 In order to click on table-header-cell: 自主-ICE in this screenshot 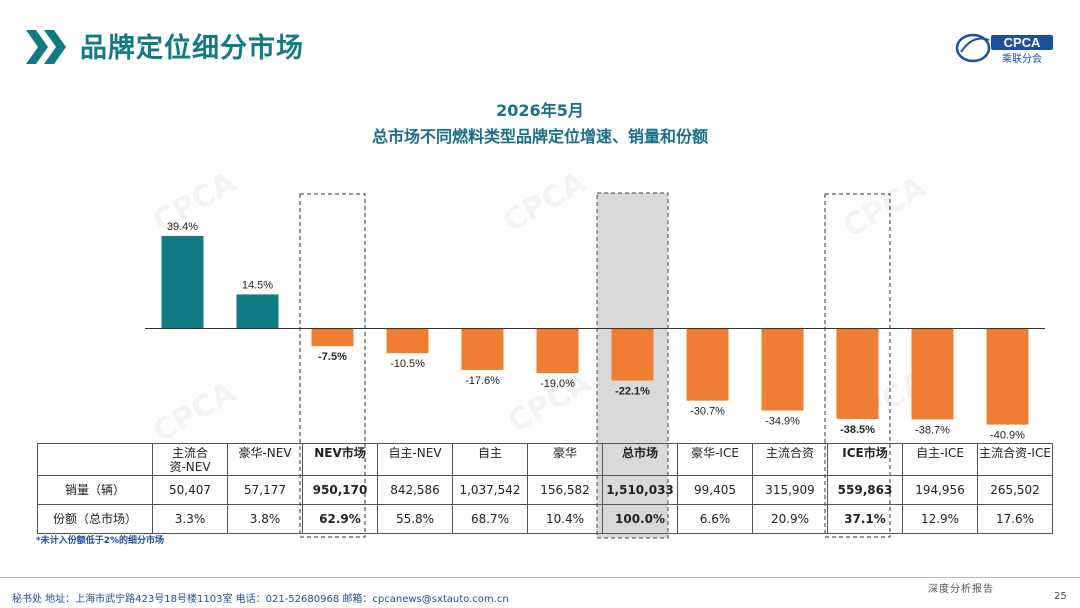, I will do `click(940, 459)`.